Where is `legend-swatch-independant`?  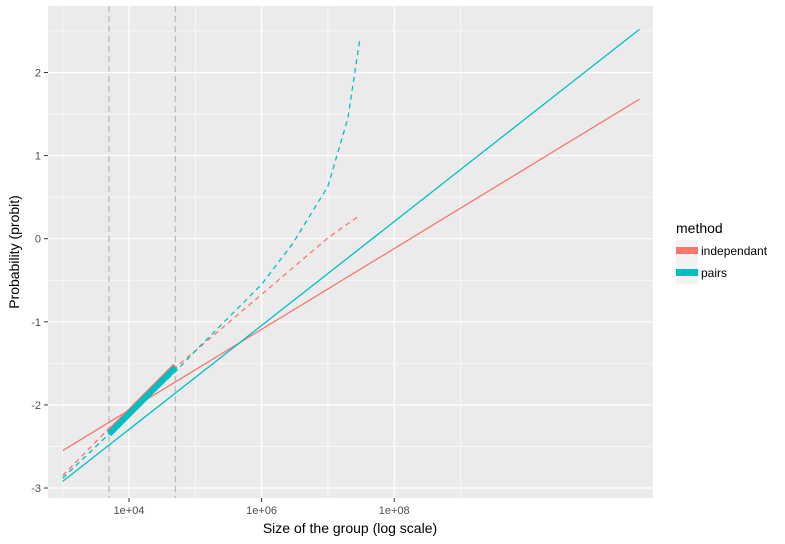
legend-swatch-independant is located at coordinates (687, 250).